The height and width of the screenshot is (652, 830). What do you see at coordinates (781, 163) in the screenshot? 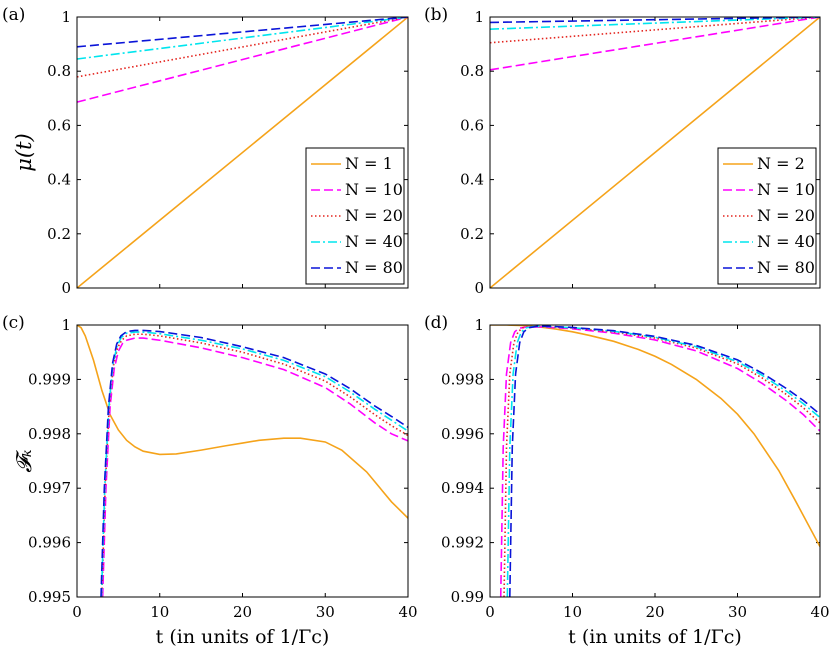
I see `legend-entry: N = 2` at bounding box center [781, 163].